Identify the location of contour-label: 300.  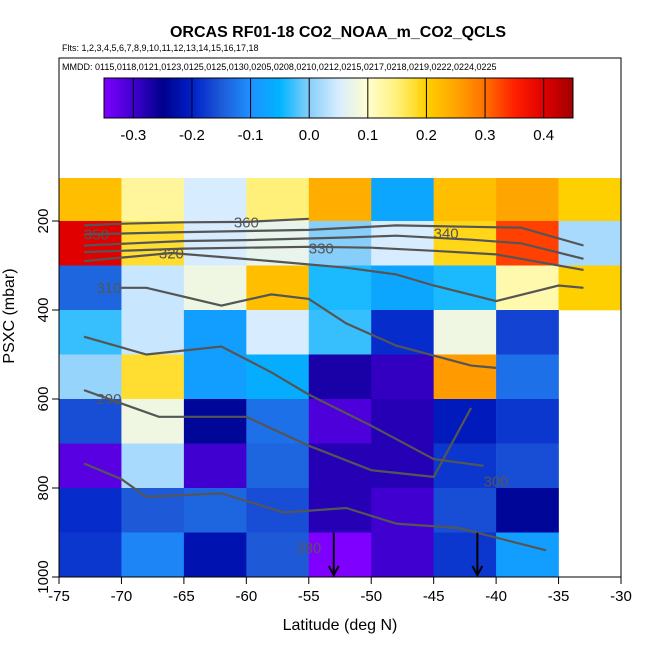
(496, 481).